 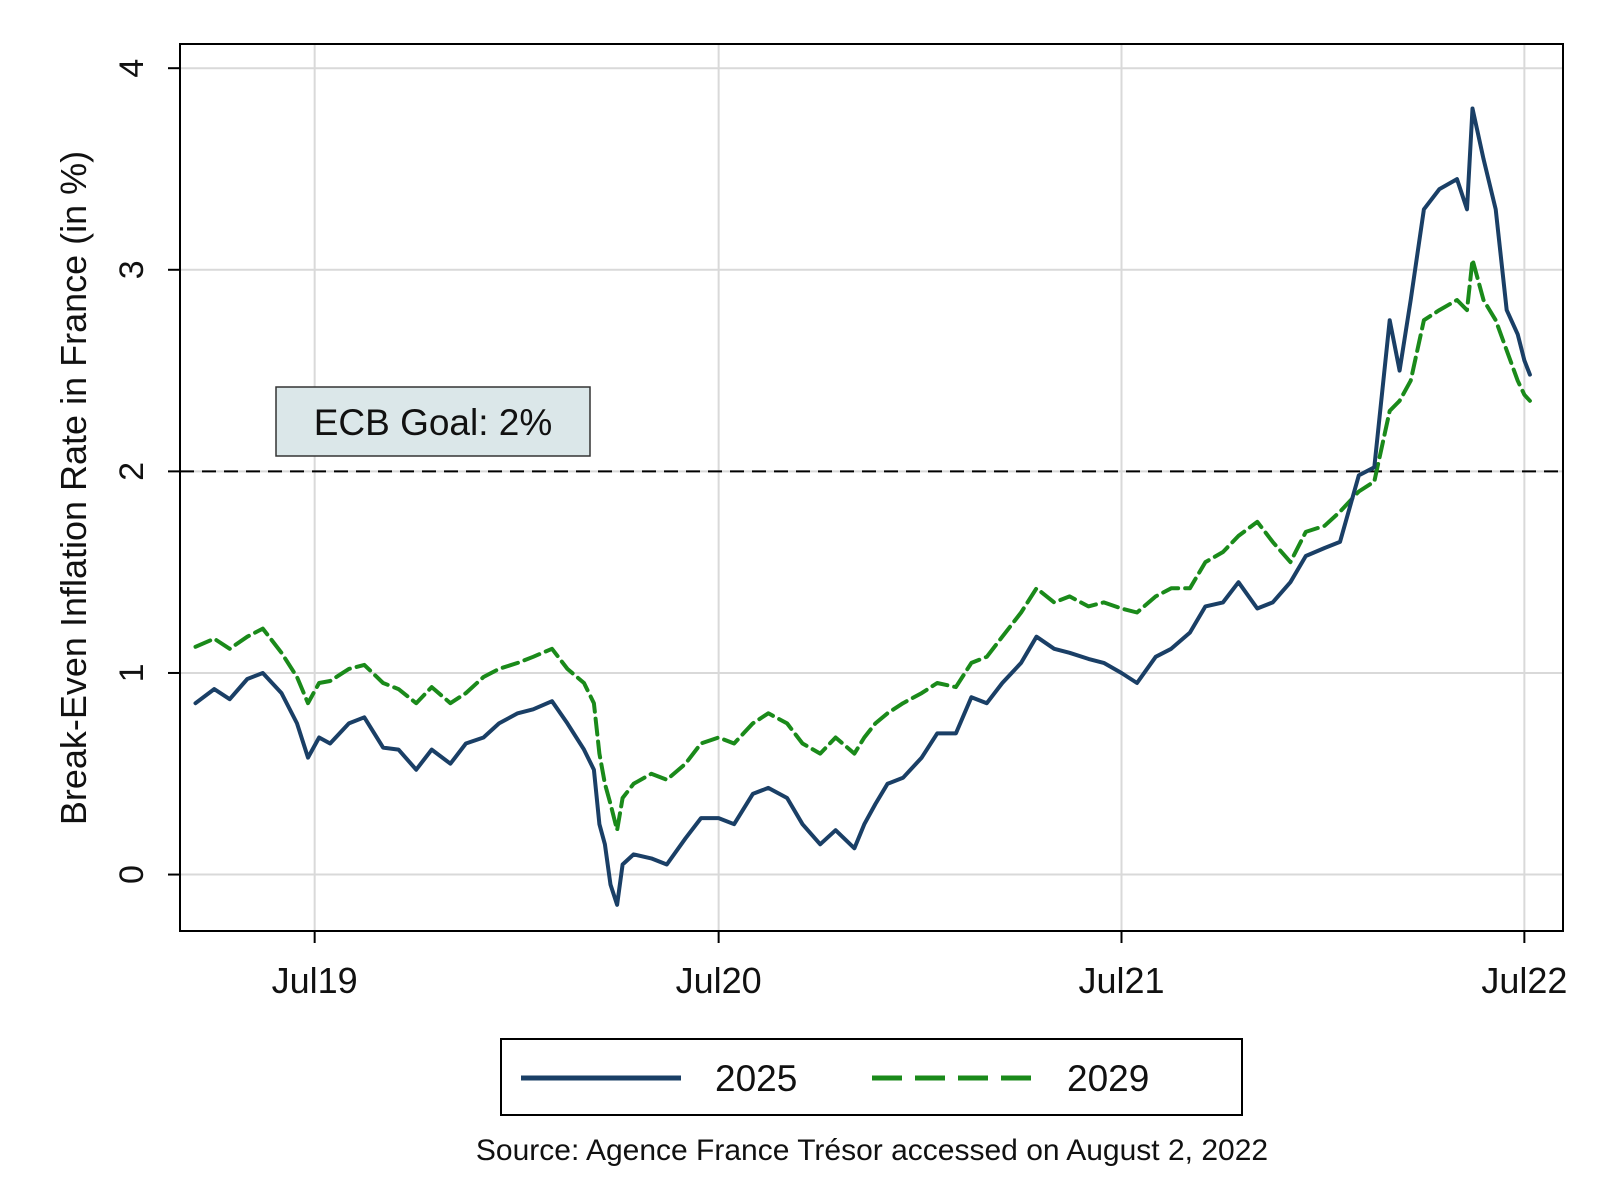 What do you see at coordinates (132, 269) in the screenshot?
I see `y-tick-label: 3` at bounding box center [132, 269].